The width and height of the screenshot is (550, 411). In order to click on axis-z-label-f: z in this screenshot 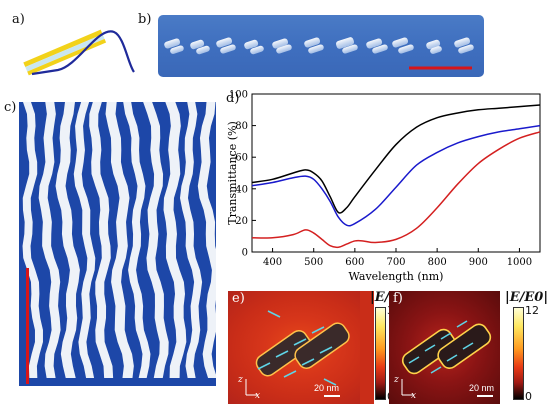, I will do `click(396, 380)`.